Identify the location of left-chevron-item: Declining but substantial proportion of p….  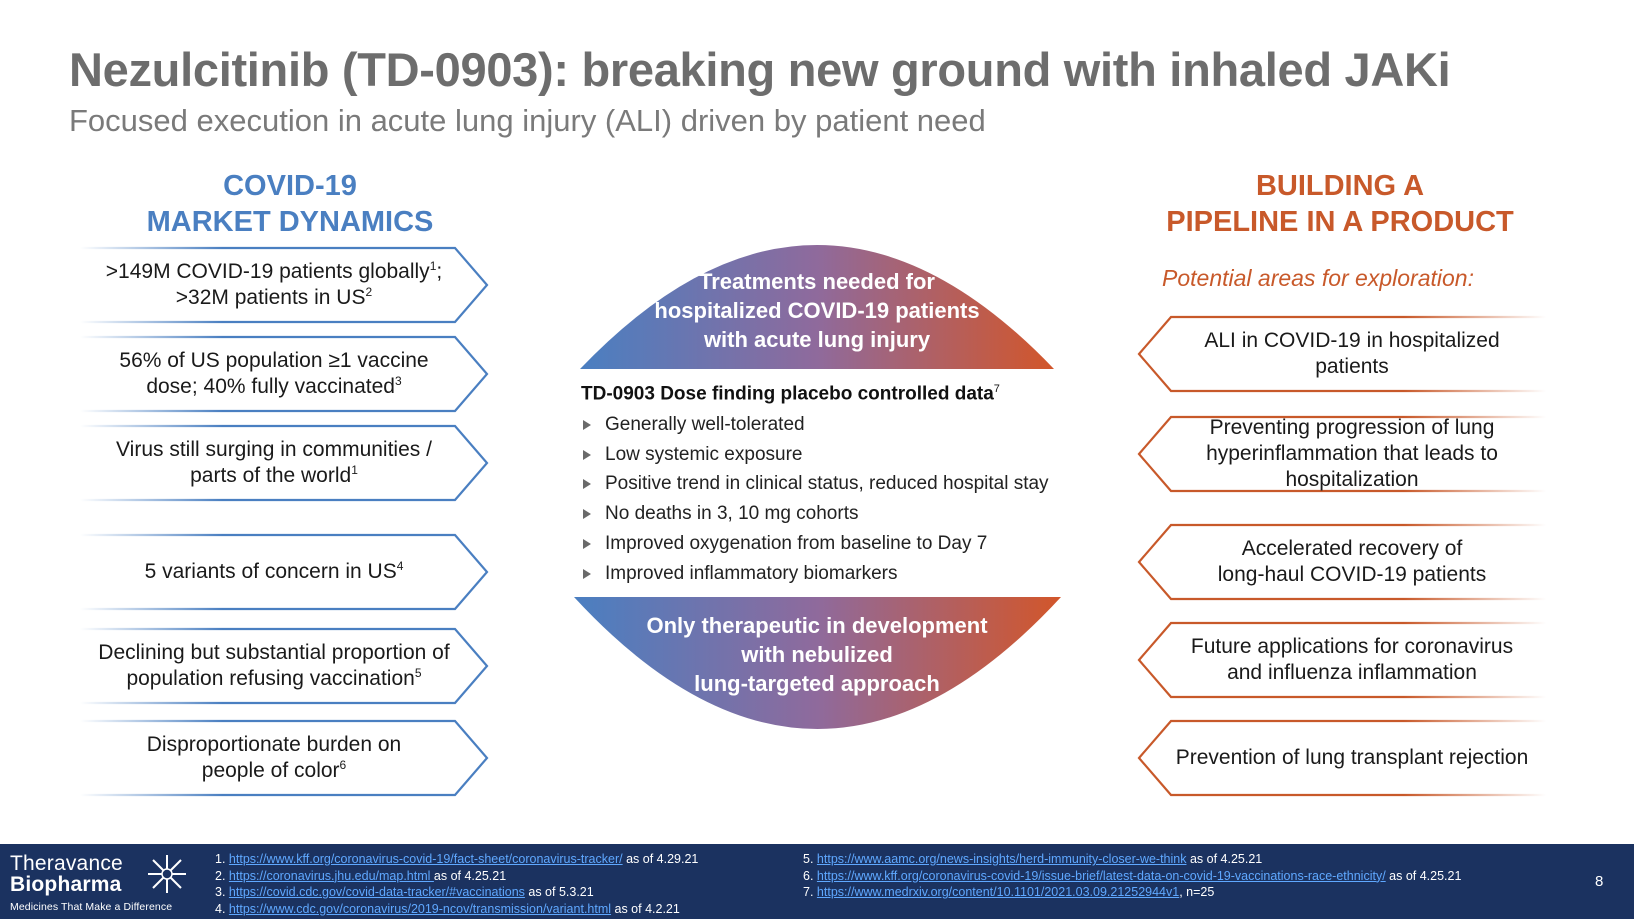
(290, 666).